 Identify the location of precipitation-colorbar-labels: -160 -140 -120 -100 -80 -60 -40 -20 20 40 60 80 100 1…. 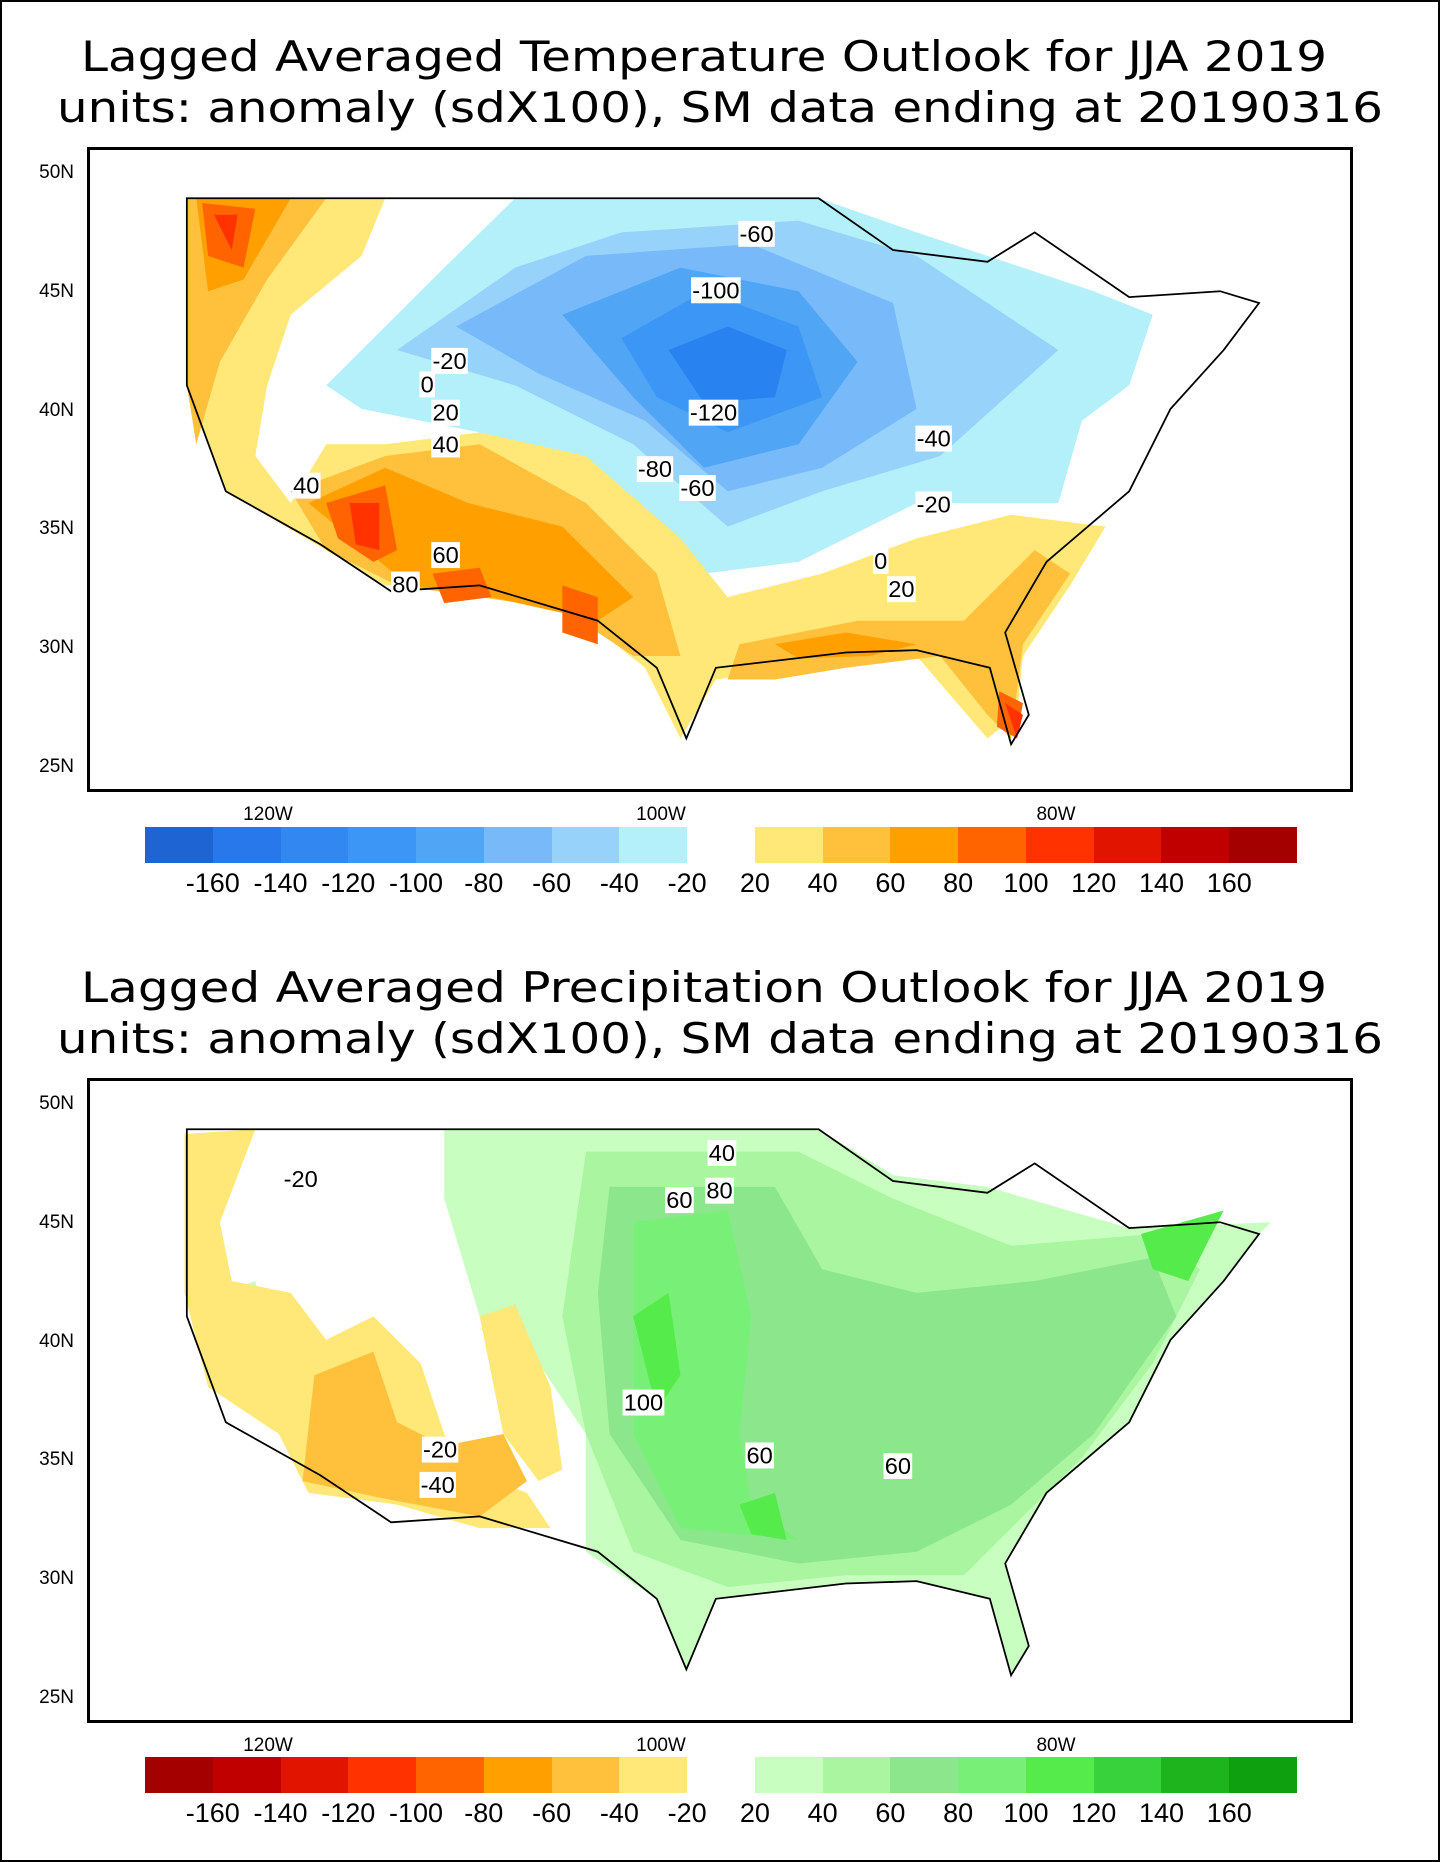
(720, 1813).